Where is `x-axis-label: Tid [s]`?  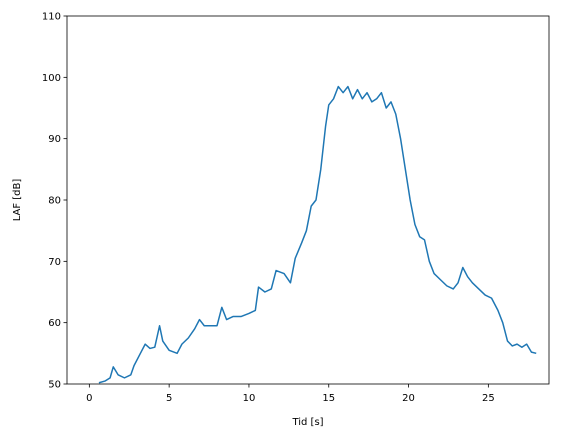 x-axis-label: Tid [s] is located at coordinates (307, 422).